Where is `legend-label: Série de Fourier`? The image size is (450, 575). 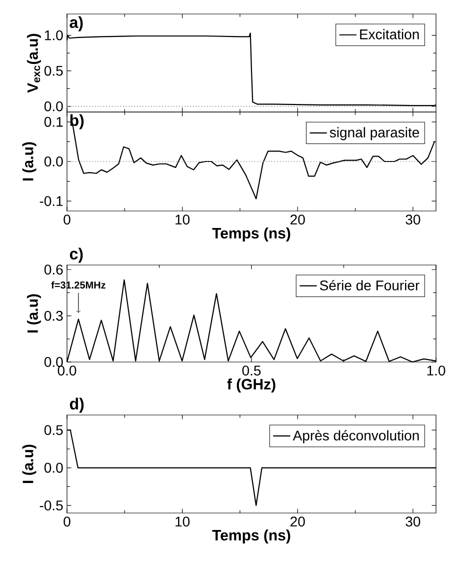 legend-label: Série de Fourier is located at coordinates (370, 285).